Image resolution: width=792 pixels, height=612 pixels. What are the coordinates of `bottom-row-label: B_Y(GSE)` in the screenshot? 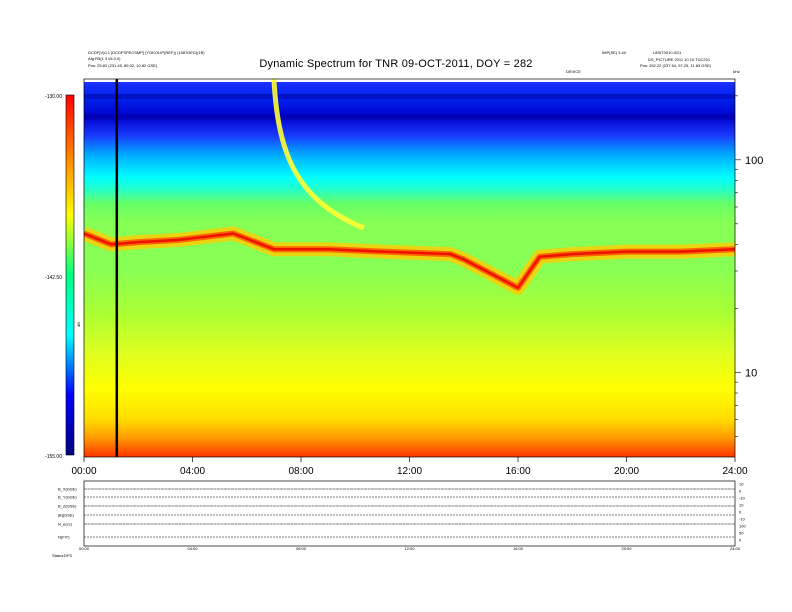 It's located at (67, 497).